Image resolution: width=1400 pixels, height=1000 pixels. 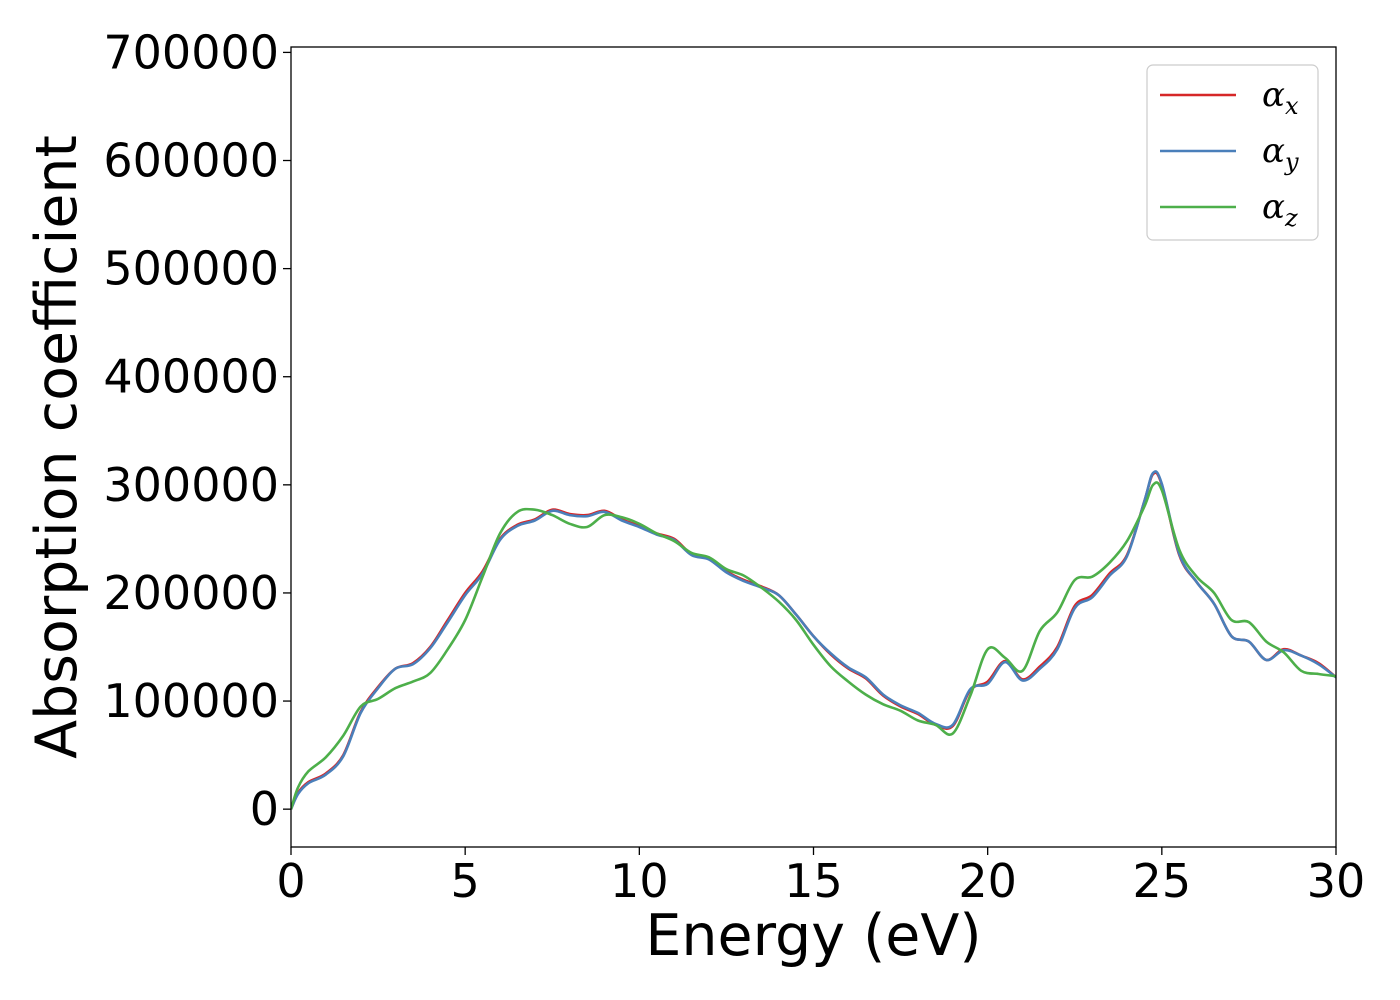 What do you see at coordinates (1162, 881) in the screenshot?
I see `x-tick-label: 25` at bounding box center [1162, 881].